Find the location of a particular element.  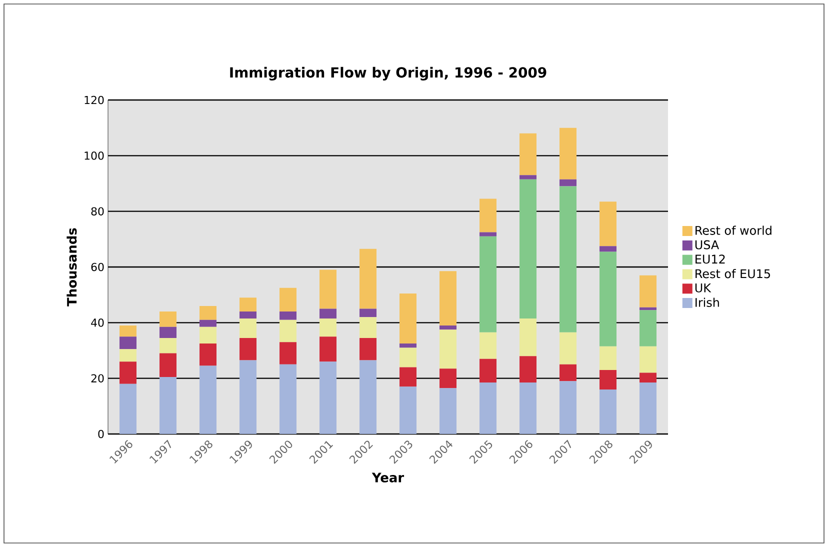

x-axis-title: Year is located at coordinates (388, 477).